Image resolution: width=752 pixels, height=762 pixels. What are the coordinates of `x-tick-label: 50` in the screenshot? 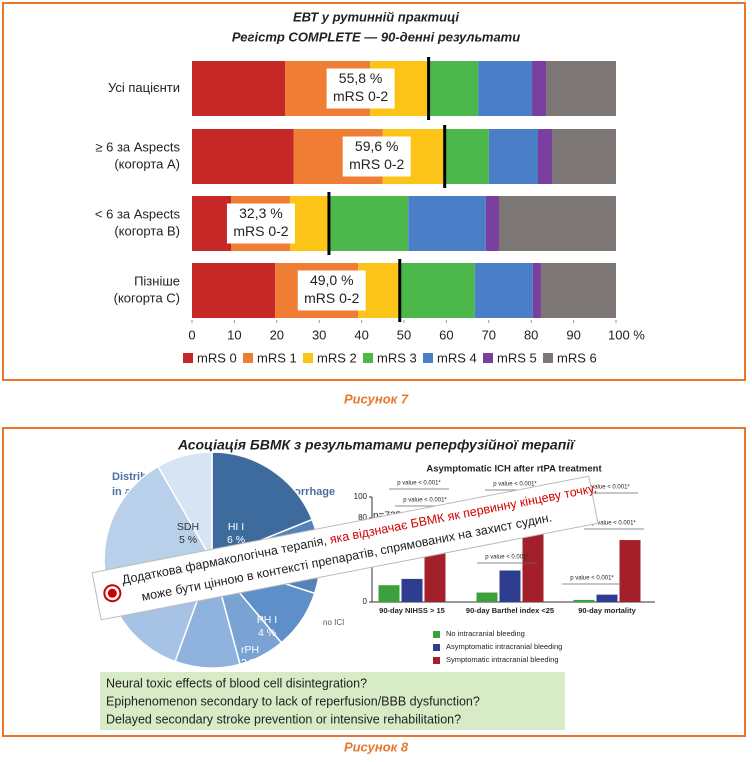 It's located at (404, 334).